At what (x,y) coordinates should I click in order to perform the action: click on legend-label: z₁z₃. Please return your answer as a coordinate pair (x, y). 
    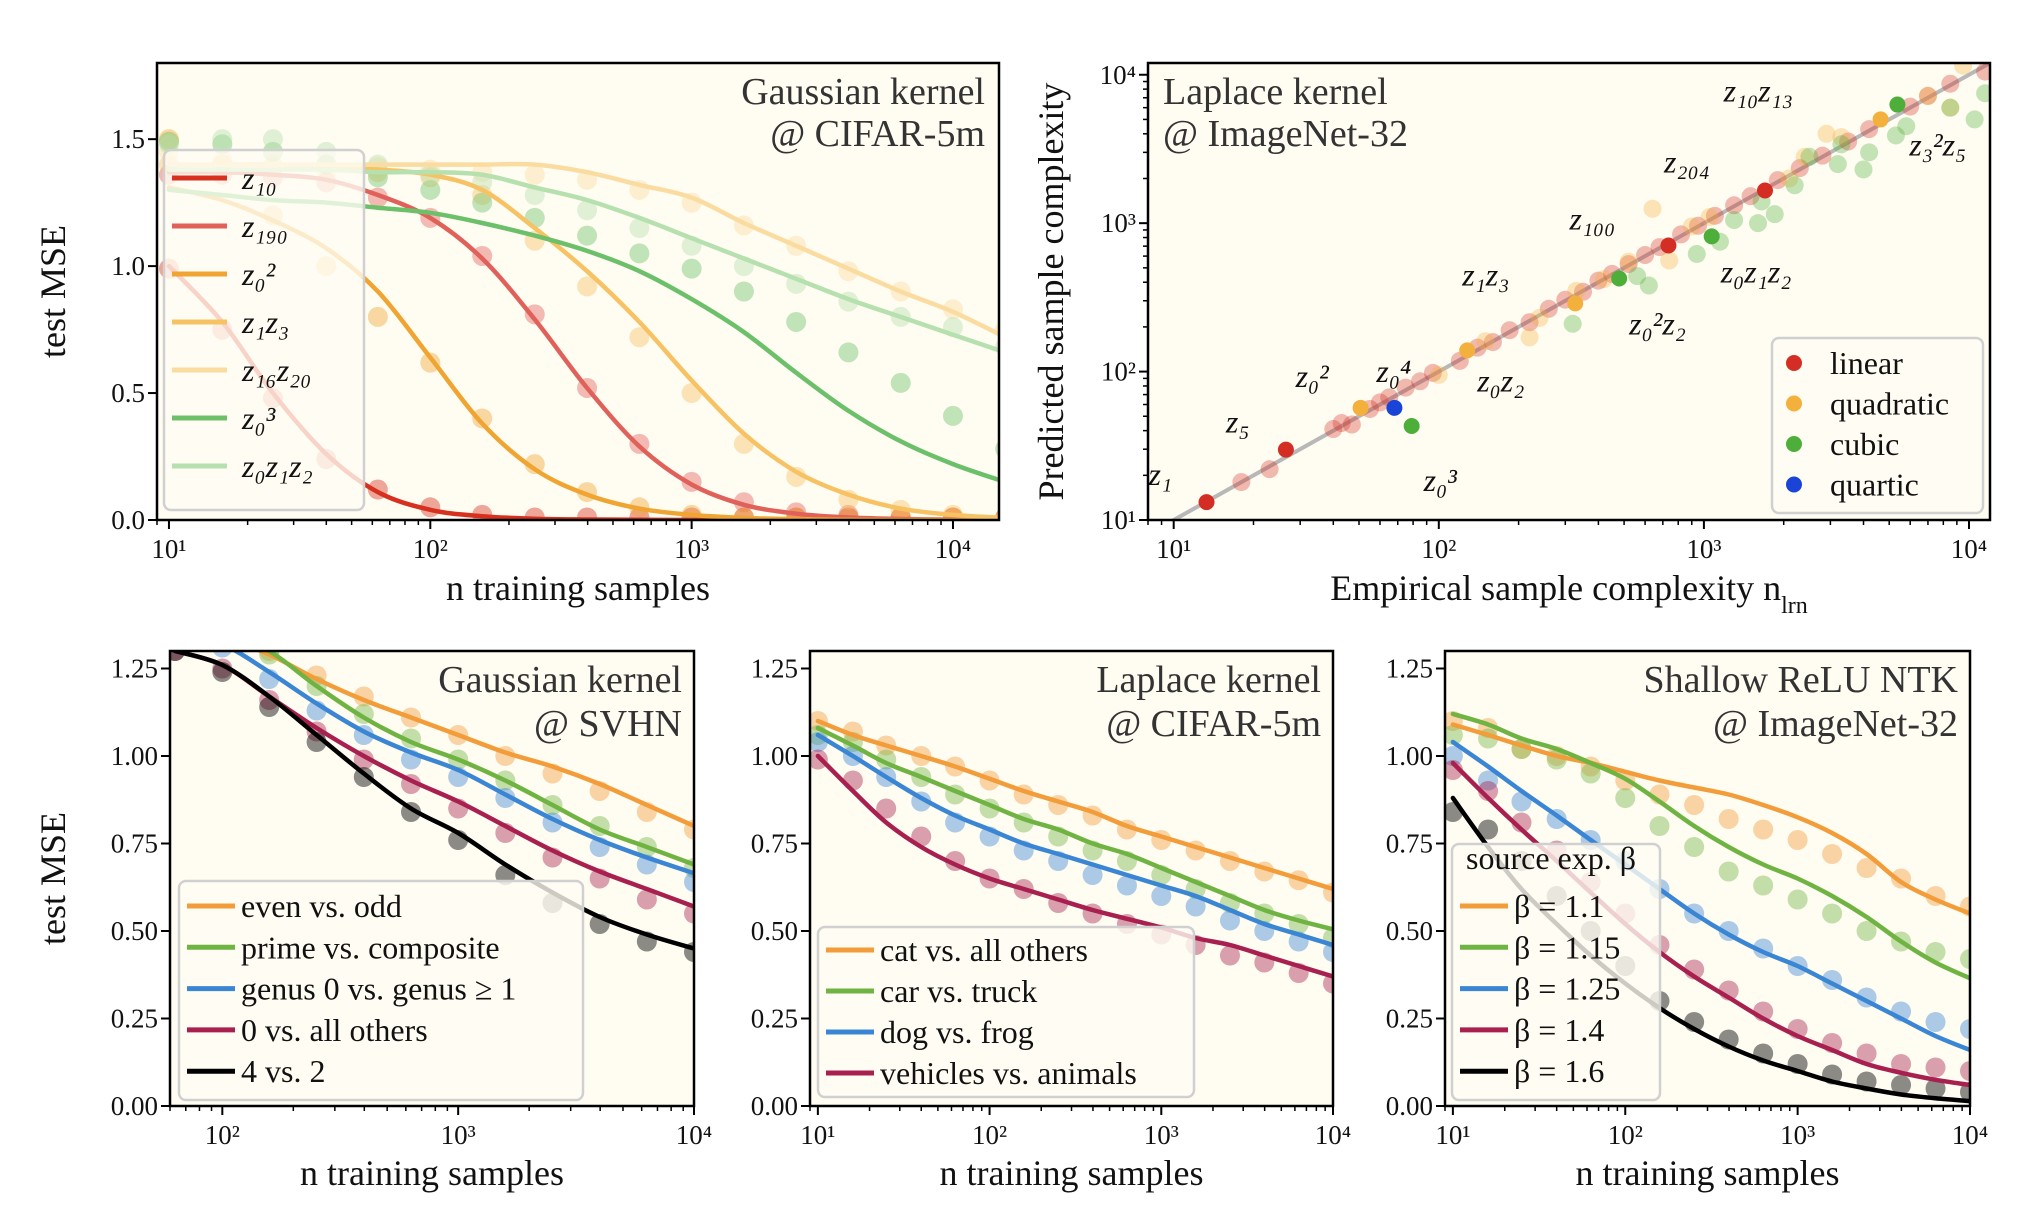
    Looking at the image, I should click on (265, 322).